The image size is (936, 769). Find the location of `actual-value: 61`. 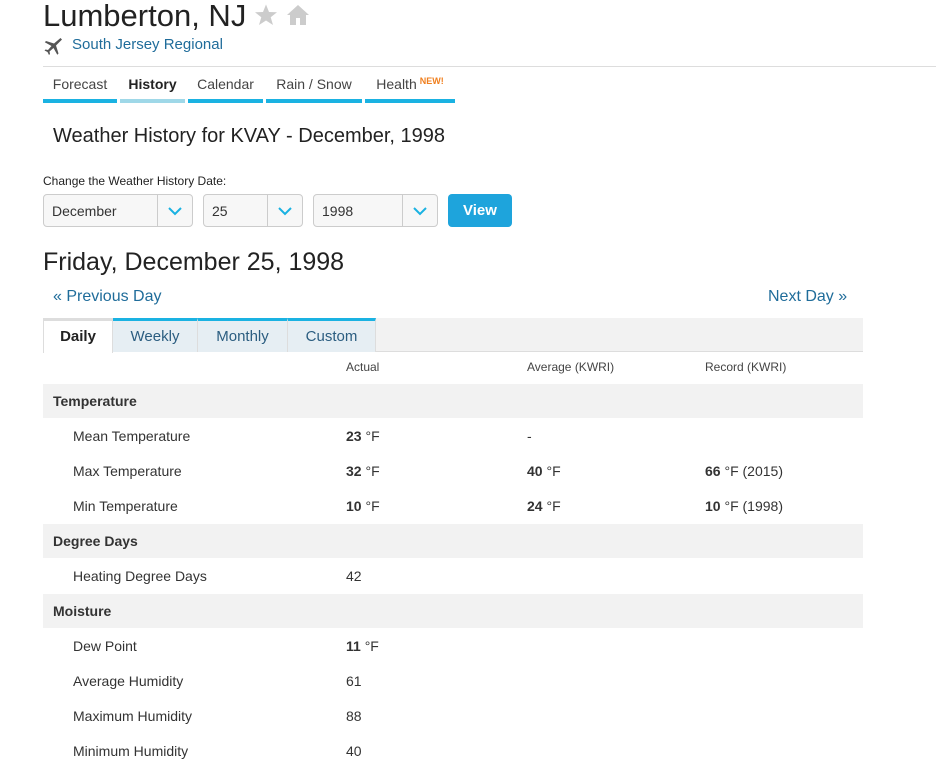

actual-value: 61 is located at coordinates (354, 681).